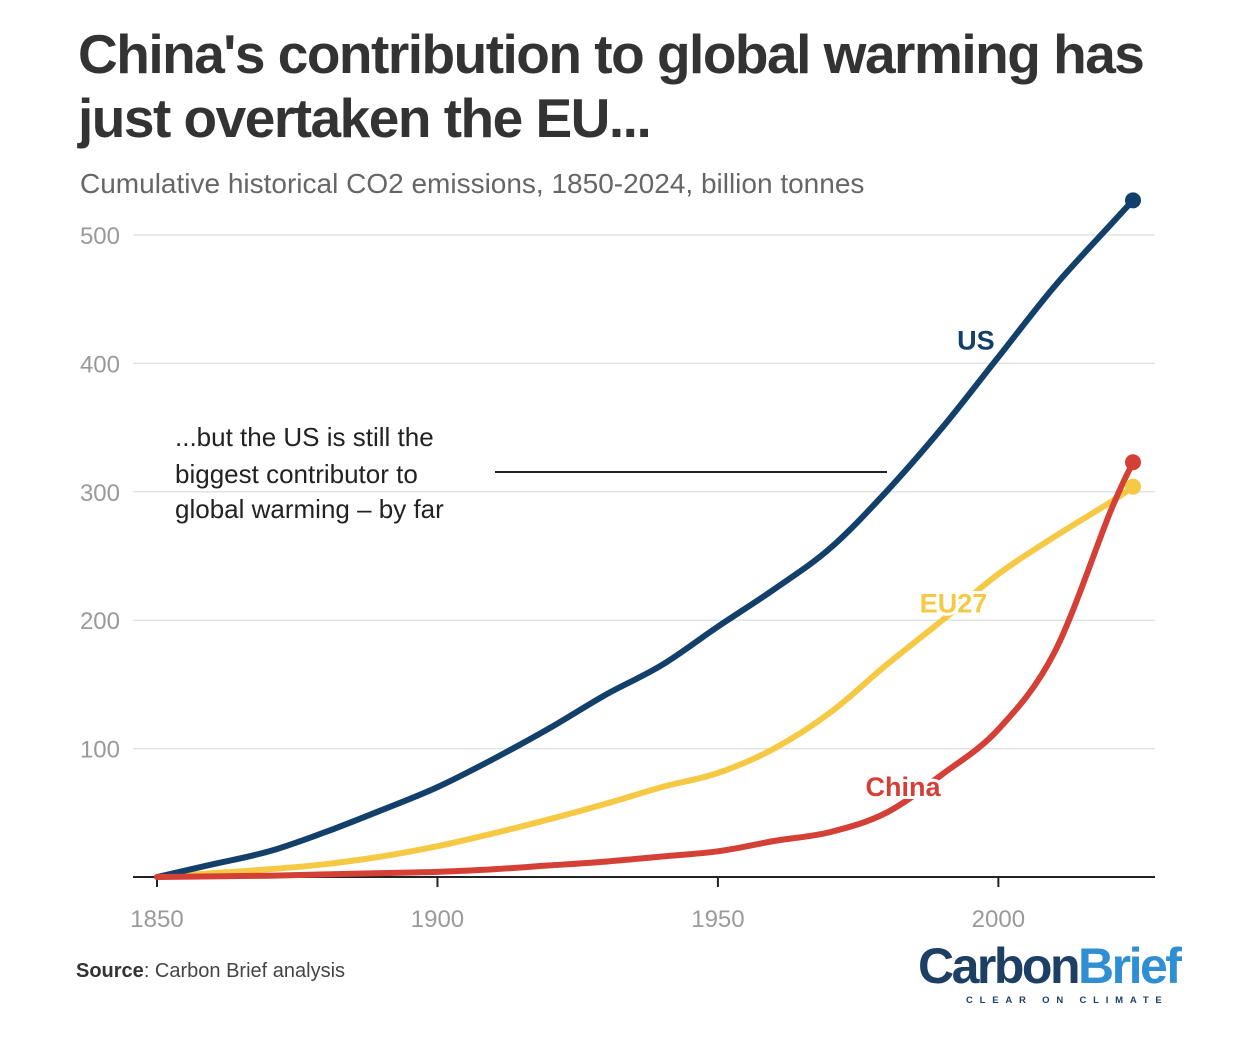 The image size is (1242, 1052). I want to click on logo-word-carbon: Carbon, so click(999, 966).